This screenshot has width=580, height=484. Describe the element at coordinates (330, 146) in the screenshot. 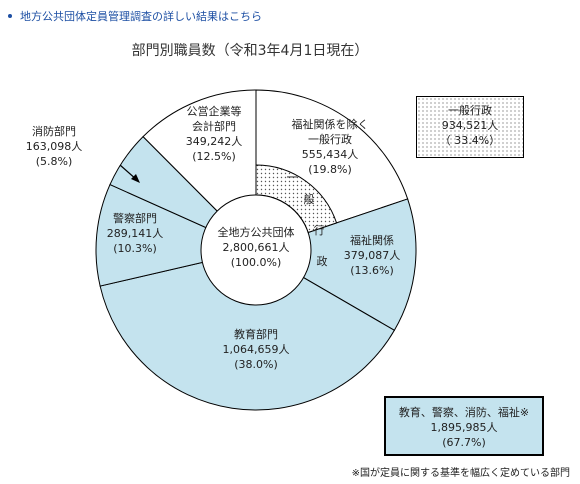

I see `segment-general-admin-label: 福祉関係を除く一般行政 555,434人(19.8%)` at that location.